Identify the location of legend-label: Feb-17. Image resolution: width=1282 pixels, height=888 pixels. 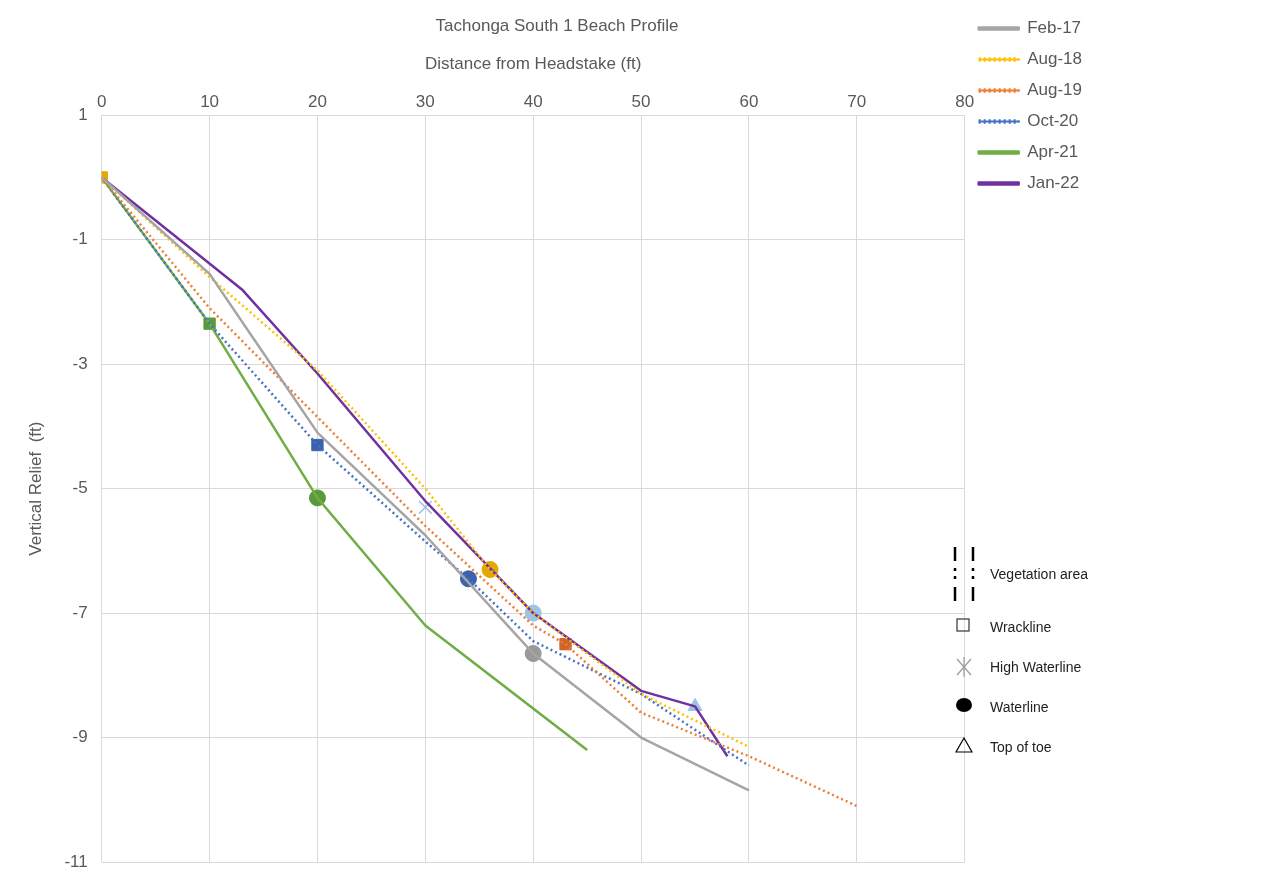
(1054, 28).